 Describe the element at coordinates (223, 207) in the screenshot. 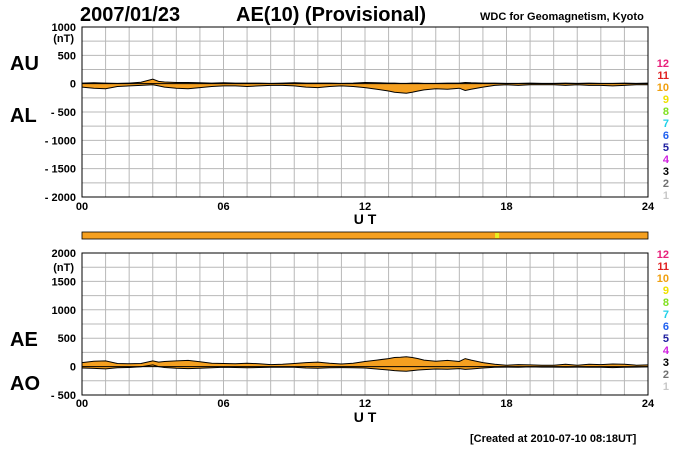

I see `au-al-xtick-label: 06` at that location.